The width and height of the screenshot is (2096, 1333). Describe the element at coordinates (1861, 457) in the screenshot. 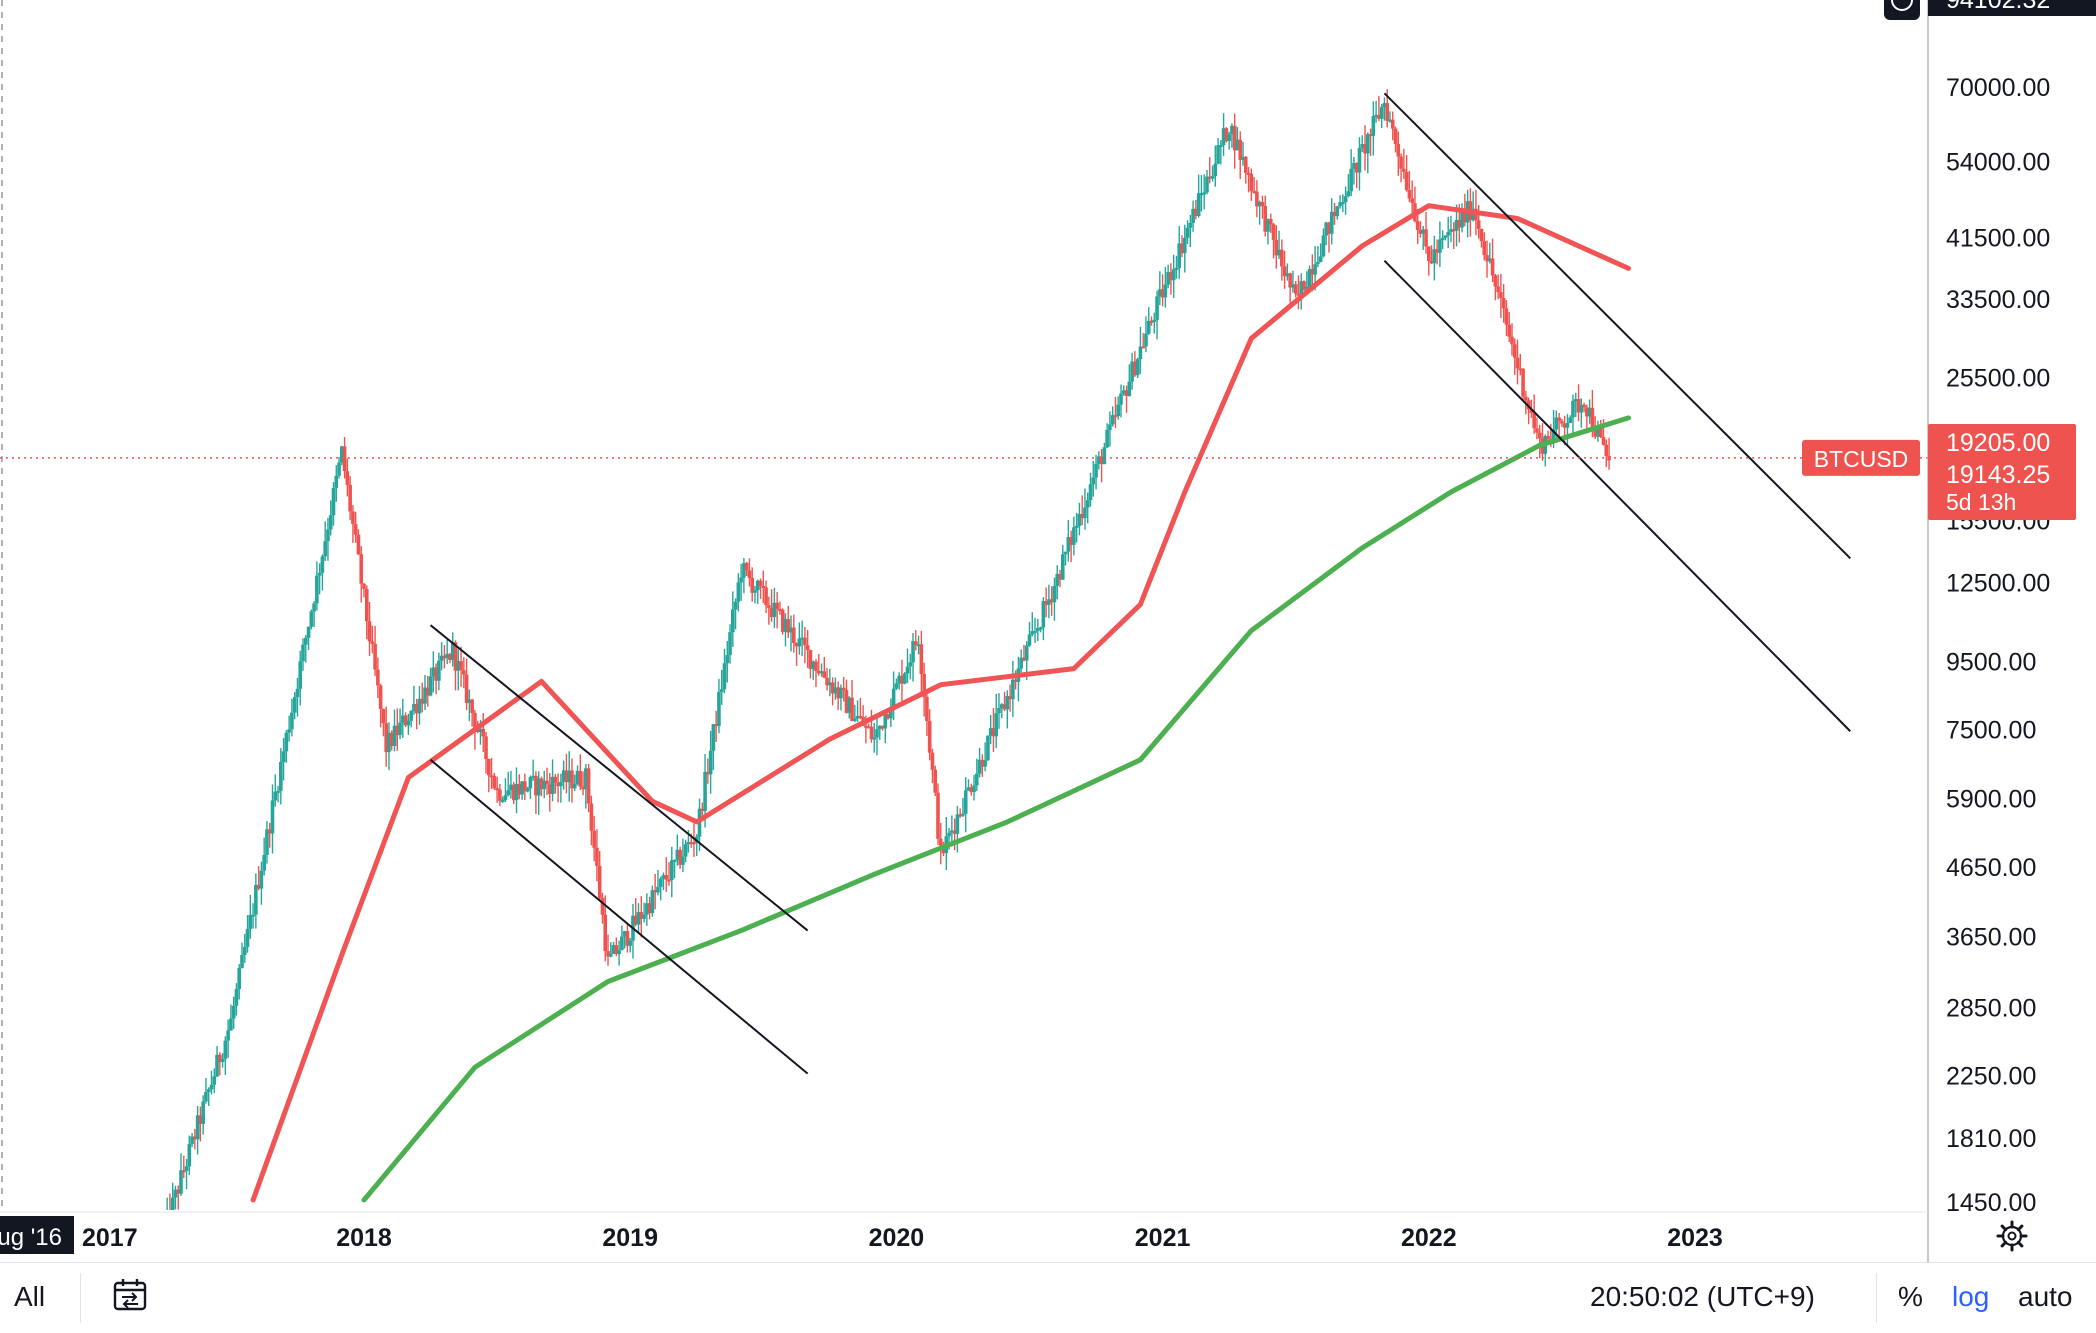

I see `symbol-tag` at that location.